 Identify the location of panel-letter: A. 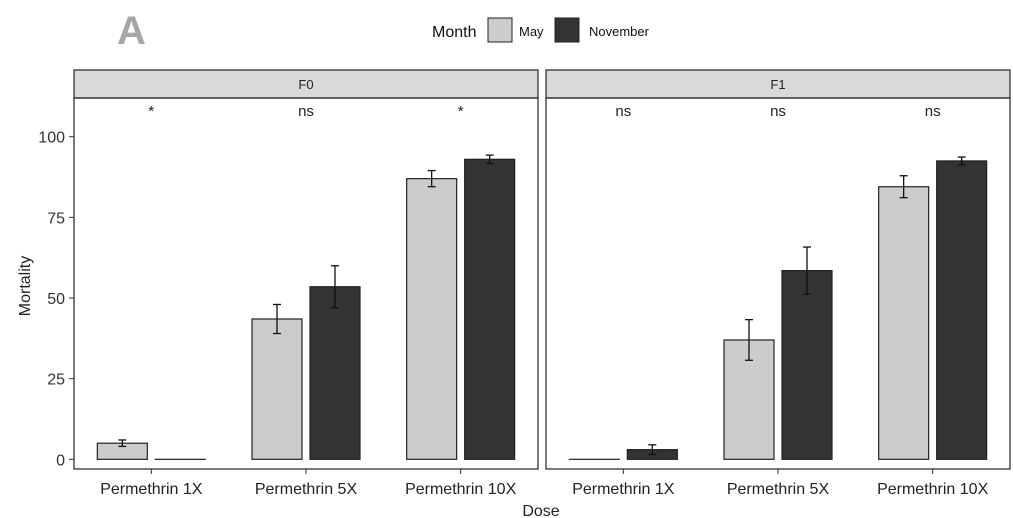
(131, 31).